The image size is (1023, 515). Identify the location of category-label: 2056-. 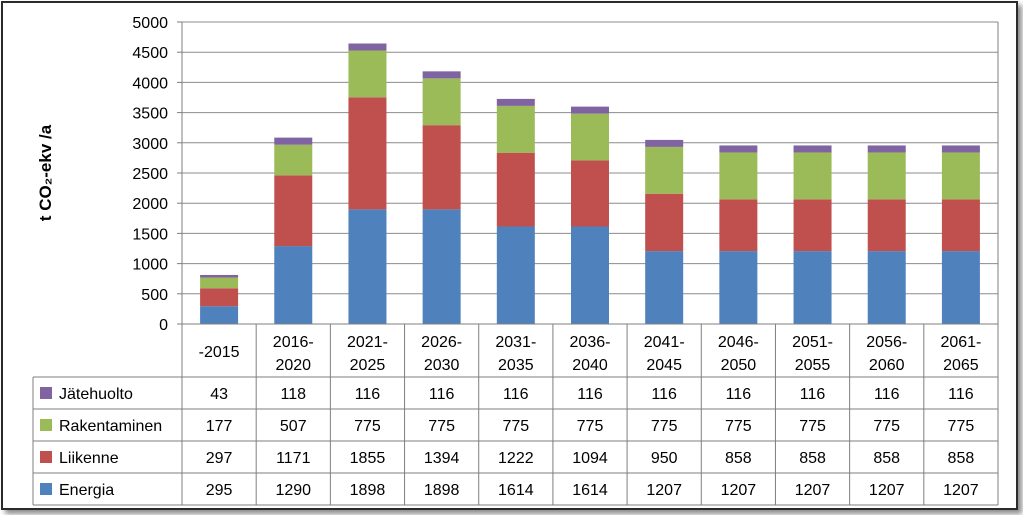
(886, 342).